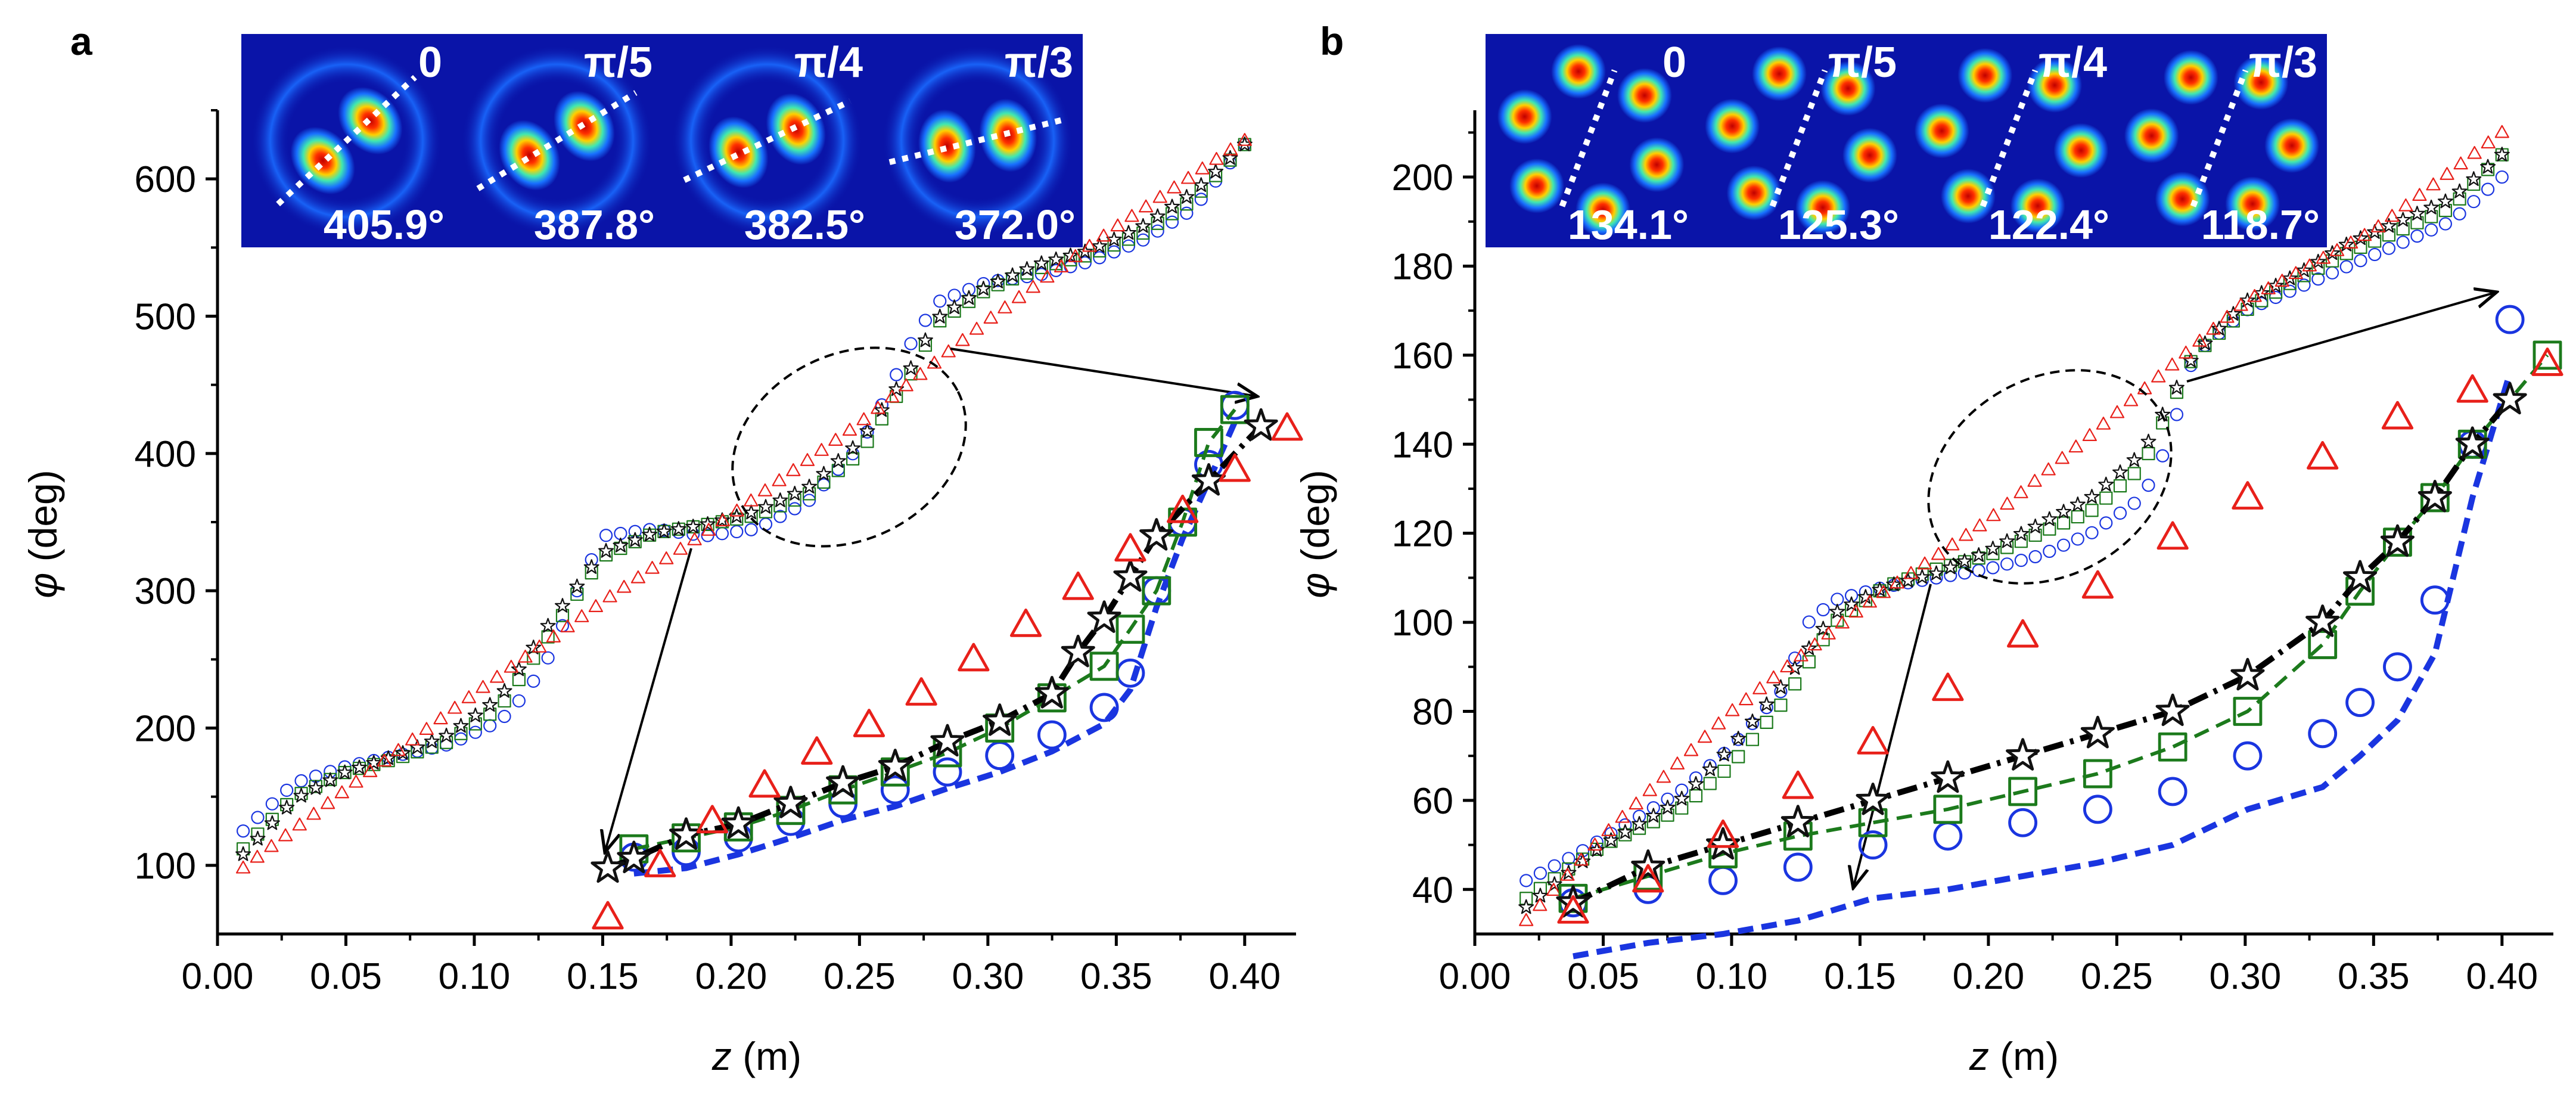 This screenshot has width=2576, height=1111. Describe the element at coordinates (2050, 477) in the screenshot. I see `zoom-ellipse` at that location.